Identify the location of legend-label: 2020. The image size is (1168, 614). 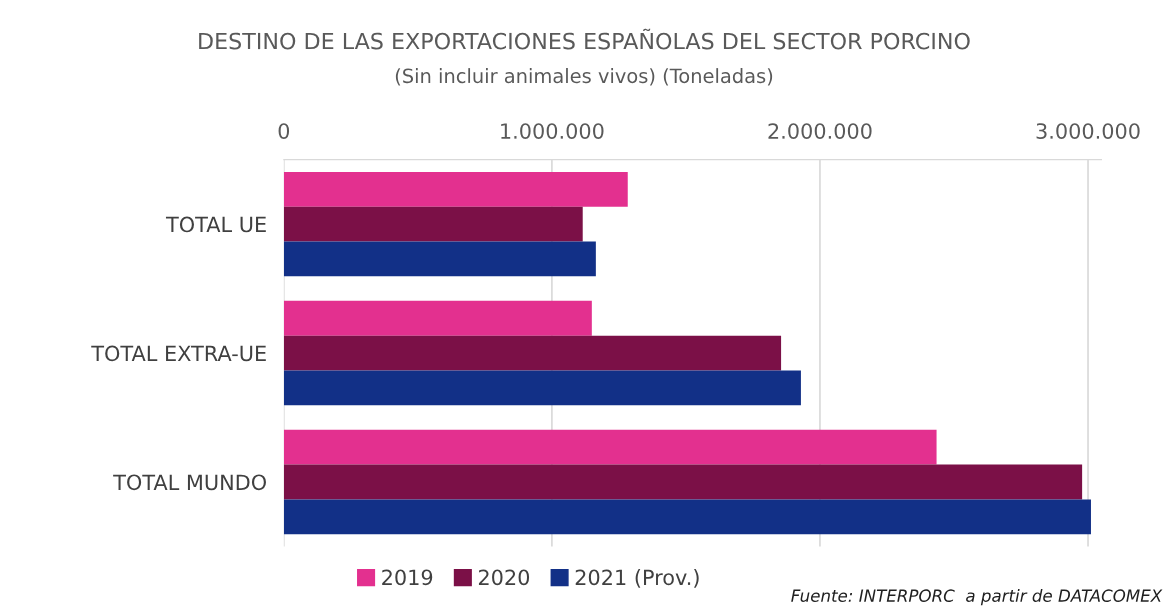
(504, 577).